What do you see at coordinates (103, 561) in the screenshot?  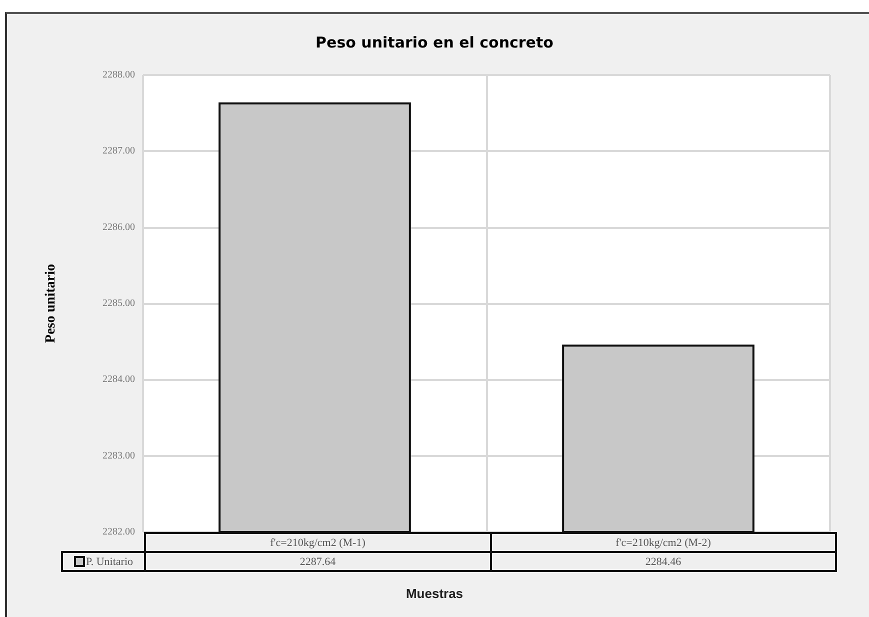 I see `legend-label: P. Unitario` at bounding box center [103, 561].